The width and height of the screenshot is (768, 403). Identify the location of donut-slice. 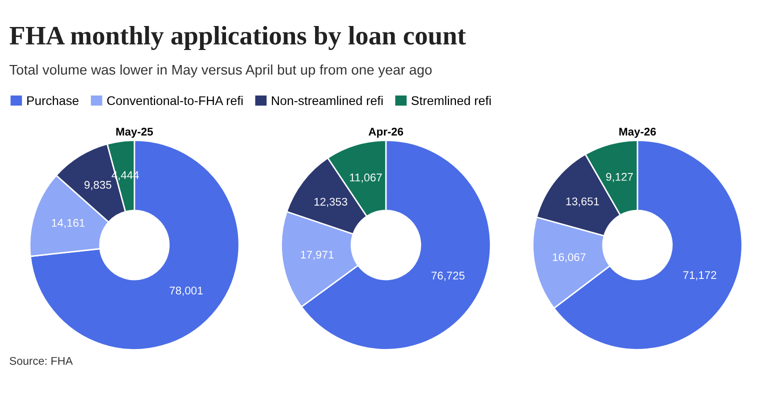
(135, 245).